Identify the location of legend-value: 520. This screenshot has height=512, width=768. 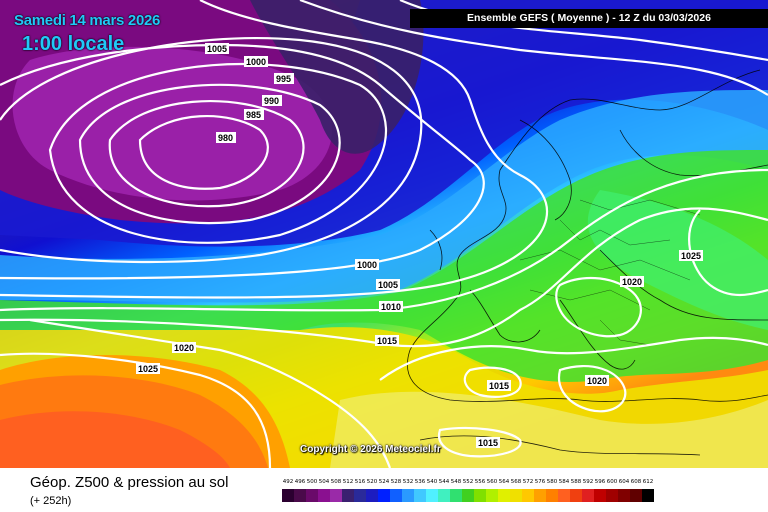
(372, 482).